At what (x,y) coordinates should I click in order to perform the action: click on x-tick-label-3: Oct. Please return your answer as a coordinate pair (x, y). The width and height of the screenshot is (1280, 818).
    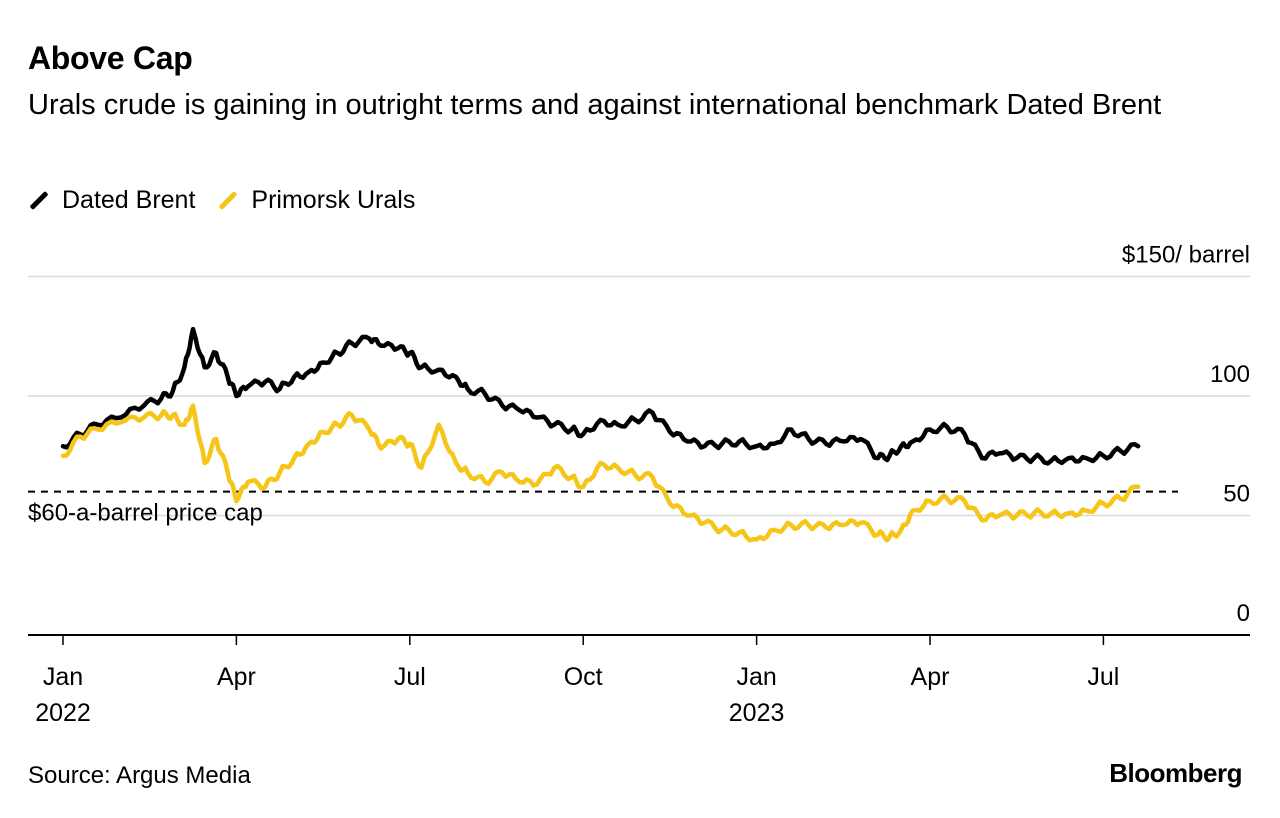
    Looking at the image, I should click on (583, 677).